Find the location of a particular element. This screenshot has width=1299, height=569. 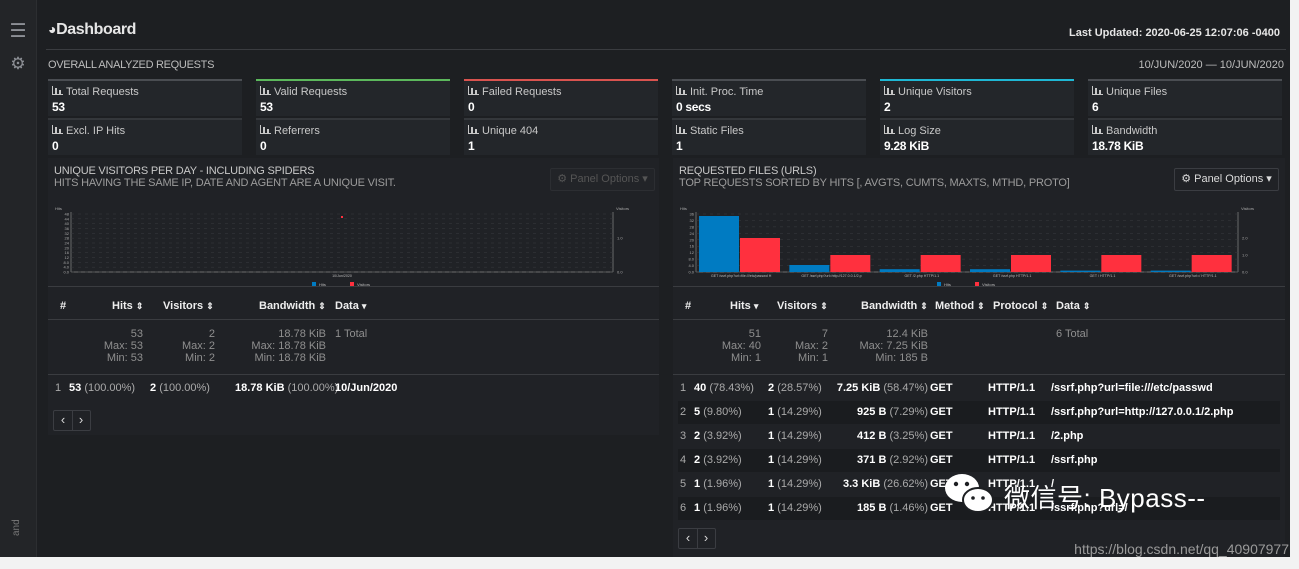

metric-card: Valid Requests 53 is located at coordinates (353, 97).